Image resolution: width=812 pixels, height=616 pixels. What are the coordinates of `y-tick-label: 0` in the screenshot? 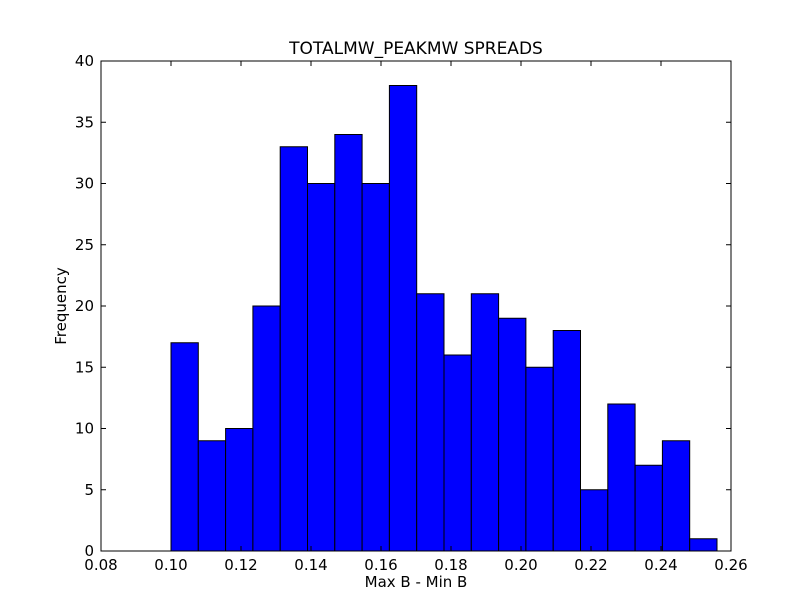 It's located at (89, 551).